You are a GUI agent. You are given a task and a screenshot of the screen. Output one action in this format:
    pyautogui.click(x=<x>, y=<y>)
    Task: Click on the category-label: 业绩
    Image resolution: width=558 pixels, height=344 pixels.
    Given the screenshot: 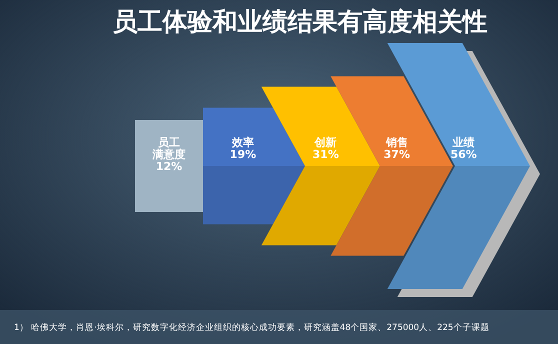 What is the action you would take?
    pyautogui.click(x=463, y=142)
    